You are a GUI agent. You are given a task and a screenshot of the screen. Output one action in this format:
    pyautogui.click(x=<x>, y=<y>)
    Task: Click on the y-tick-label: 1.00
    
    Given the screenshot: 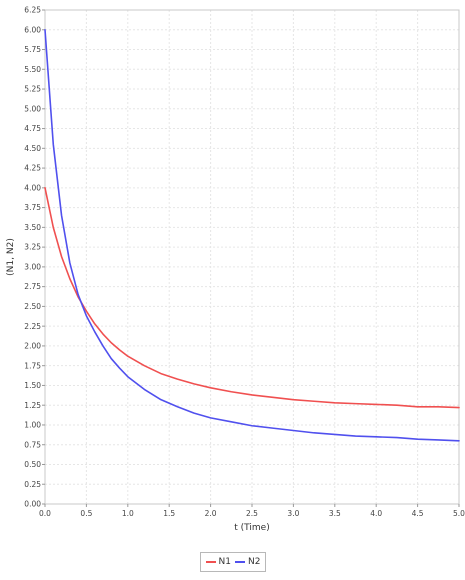 What is the action you would take?
    pyautogui.click(x=32, y=425)
    